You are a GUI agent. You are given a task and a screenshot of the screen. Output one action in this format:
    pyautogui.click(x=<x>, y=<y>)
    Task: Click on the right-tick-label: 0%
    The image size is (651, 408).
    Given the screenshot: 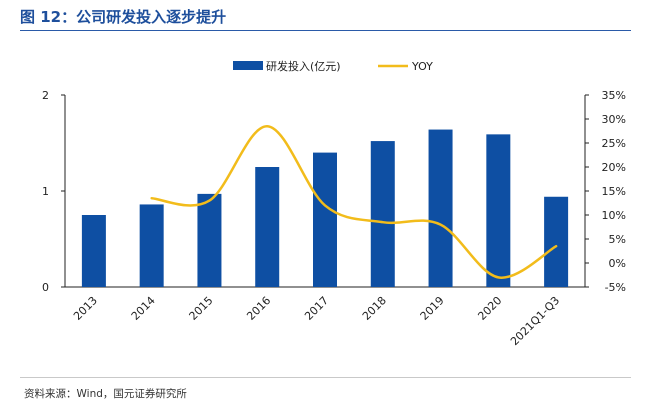 What is the action you would take?
    pyautogui.click(x=617, y=263)
    